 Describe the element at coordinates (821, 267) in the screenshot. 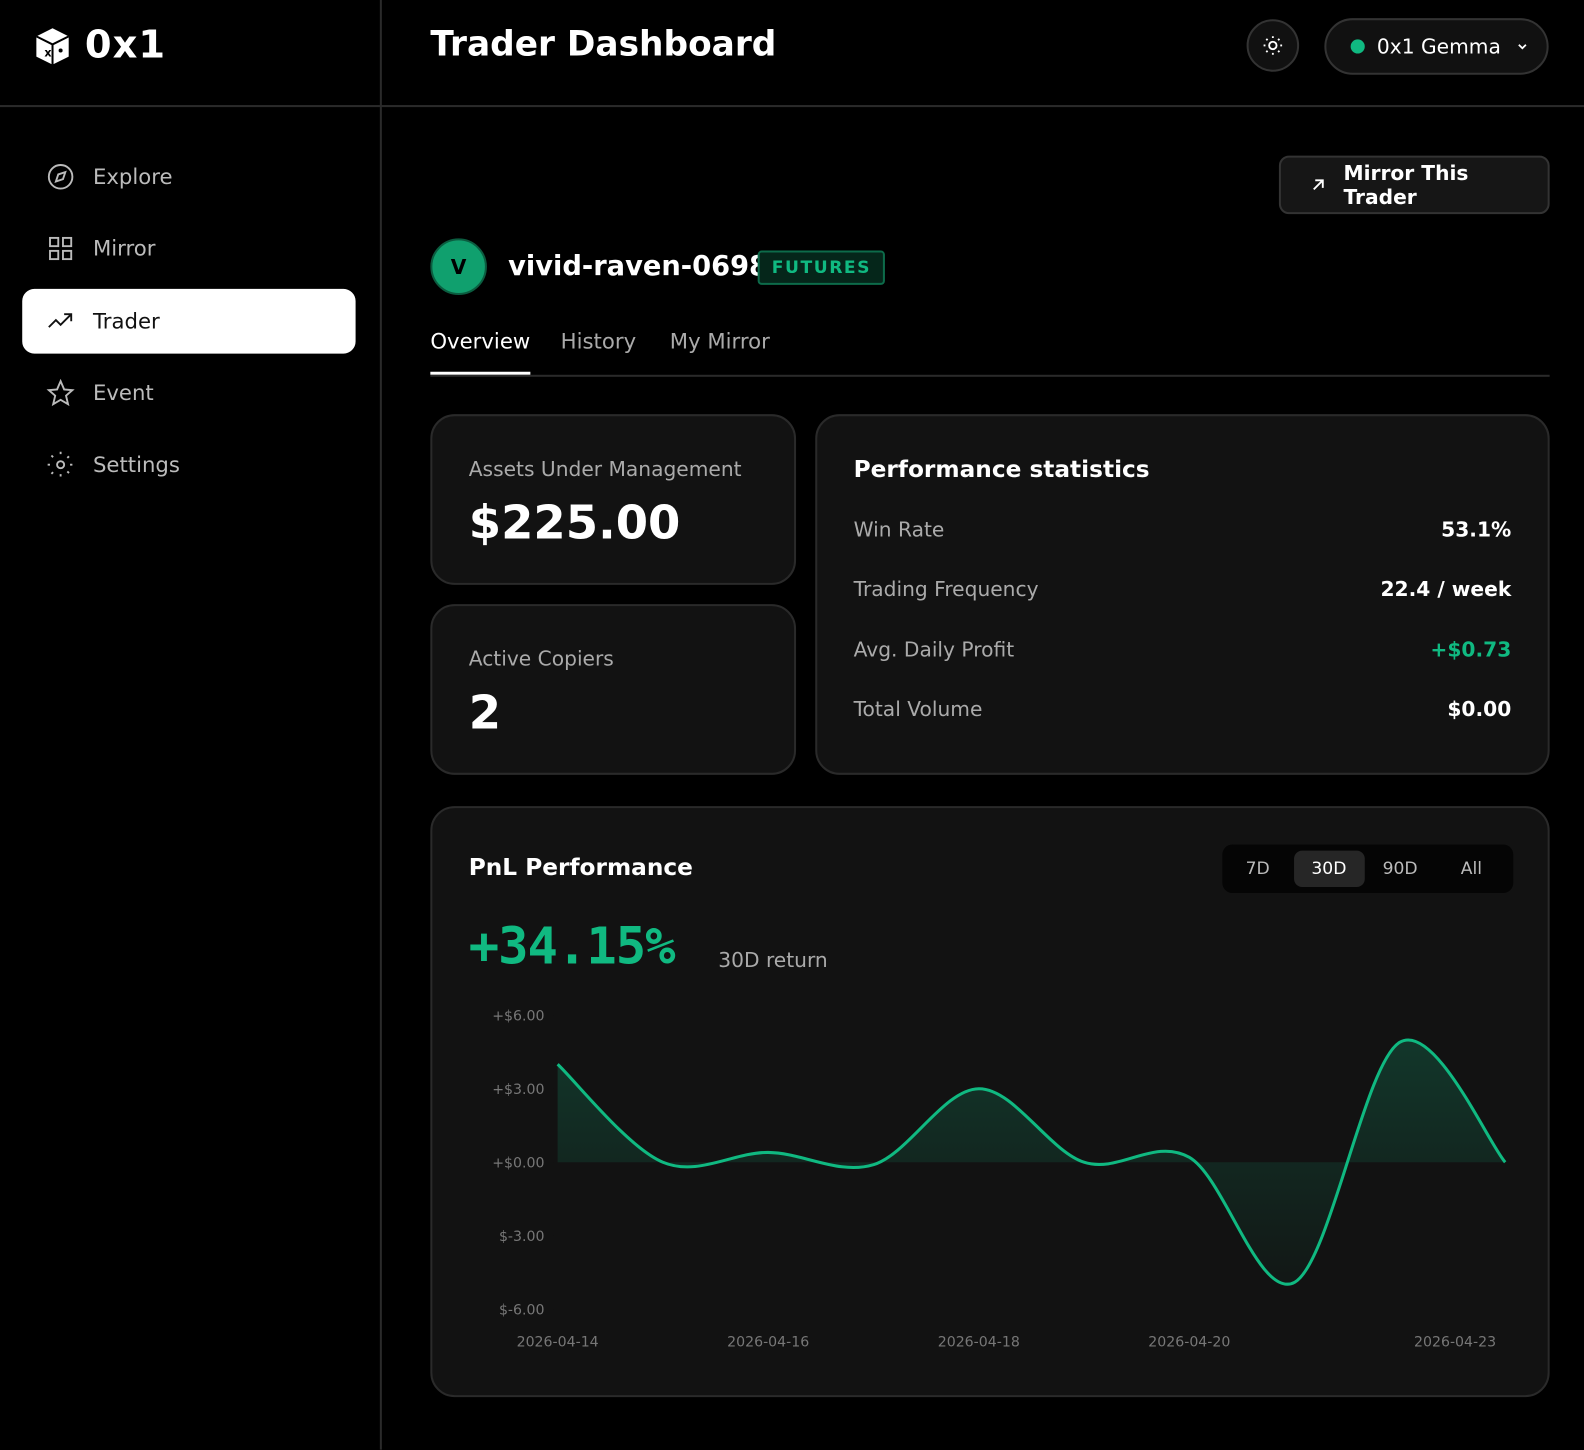

I see `badge: FUTURES` at that location.